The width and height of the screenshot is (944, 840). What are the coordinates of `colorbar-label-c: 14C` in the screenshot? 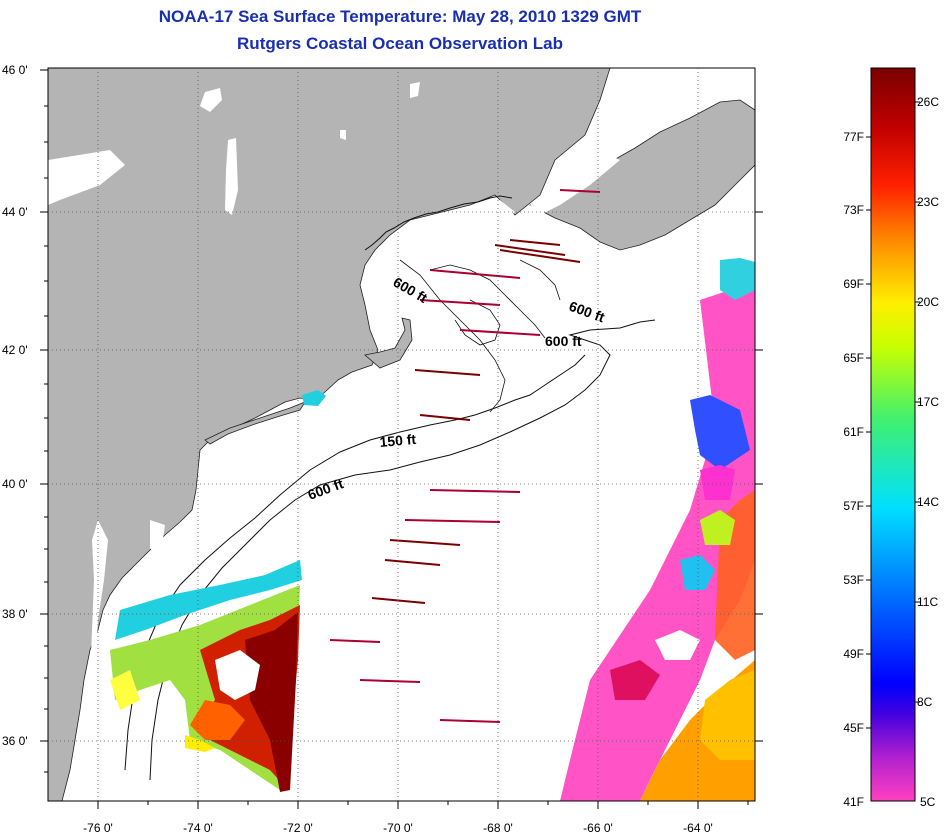 It's located at (928, 502).